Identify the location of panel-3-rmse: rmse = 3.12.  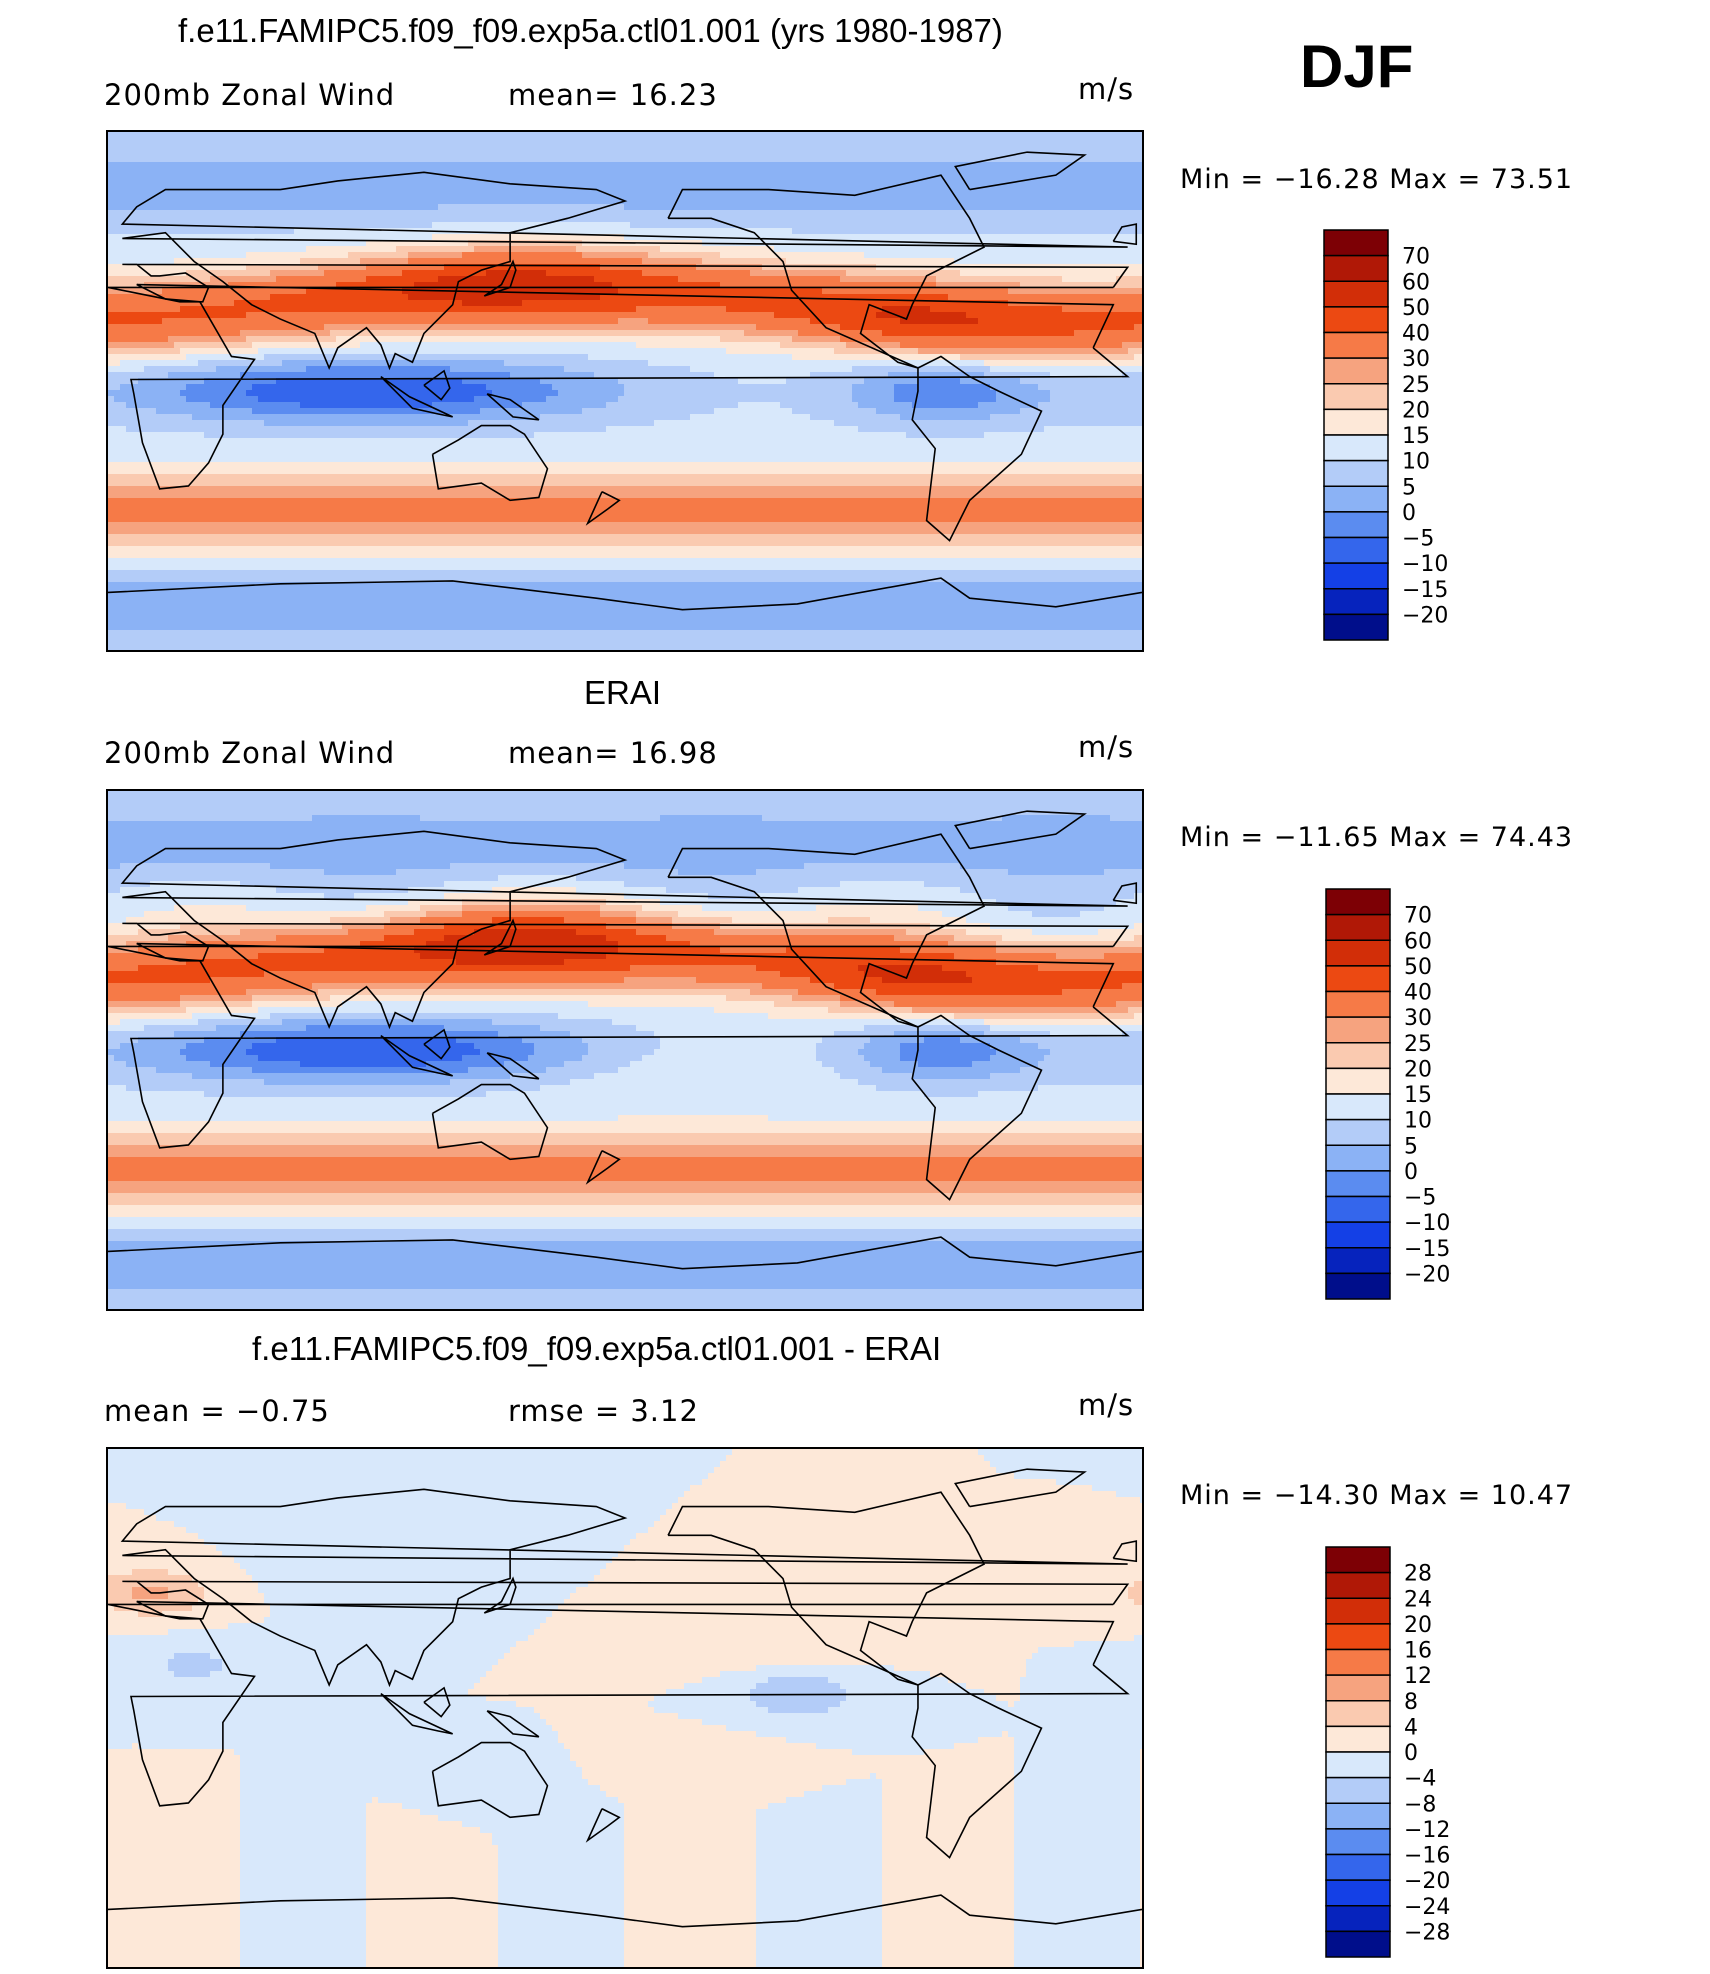
(603, 1411).